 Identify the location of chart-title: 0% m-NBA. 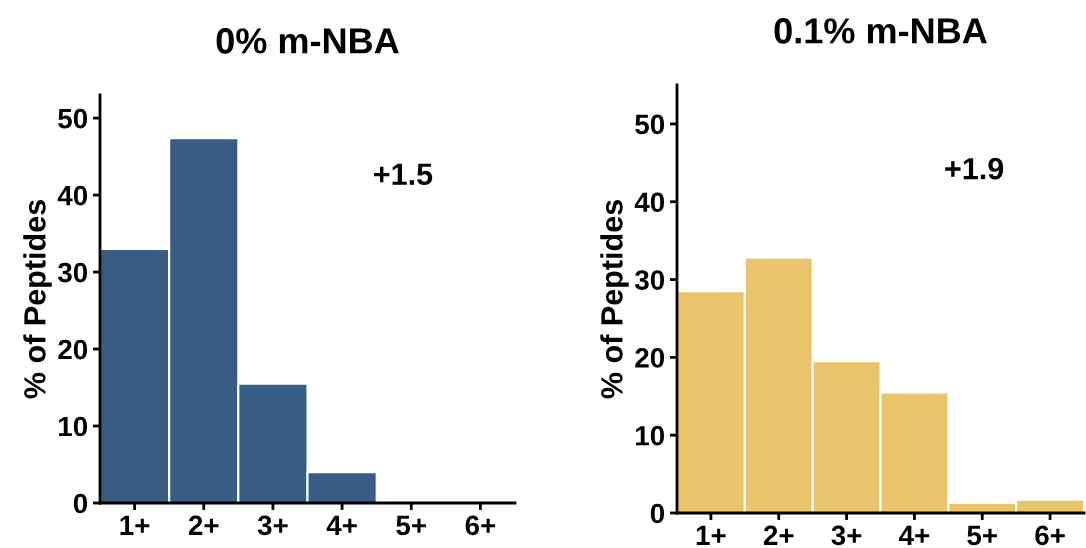
(307, 41).